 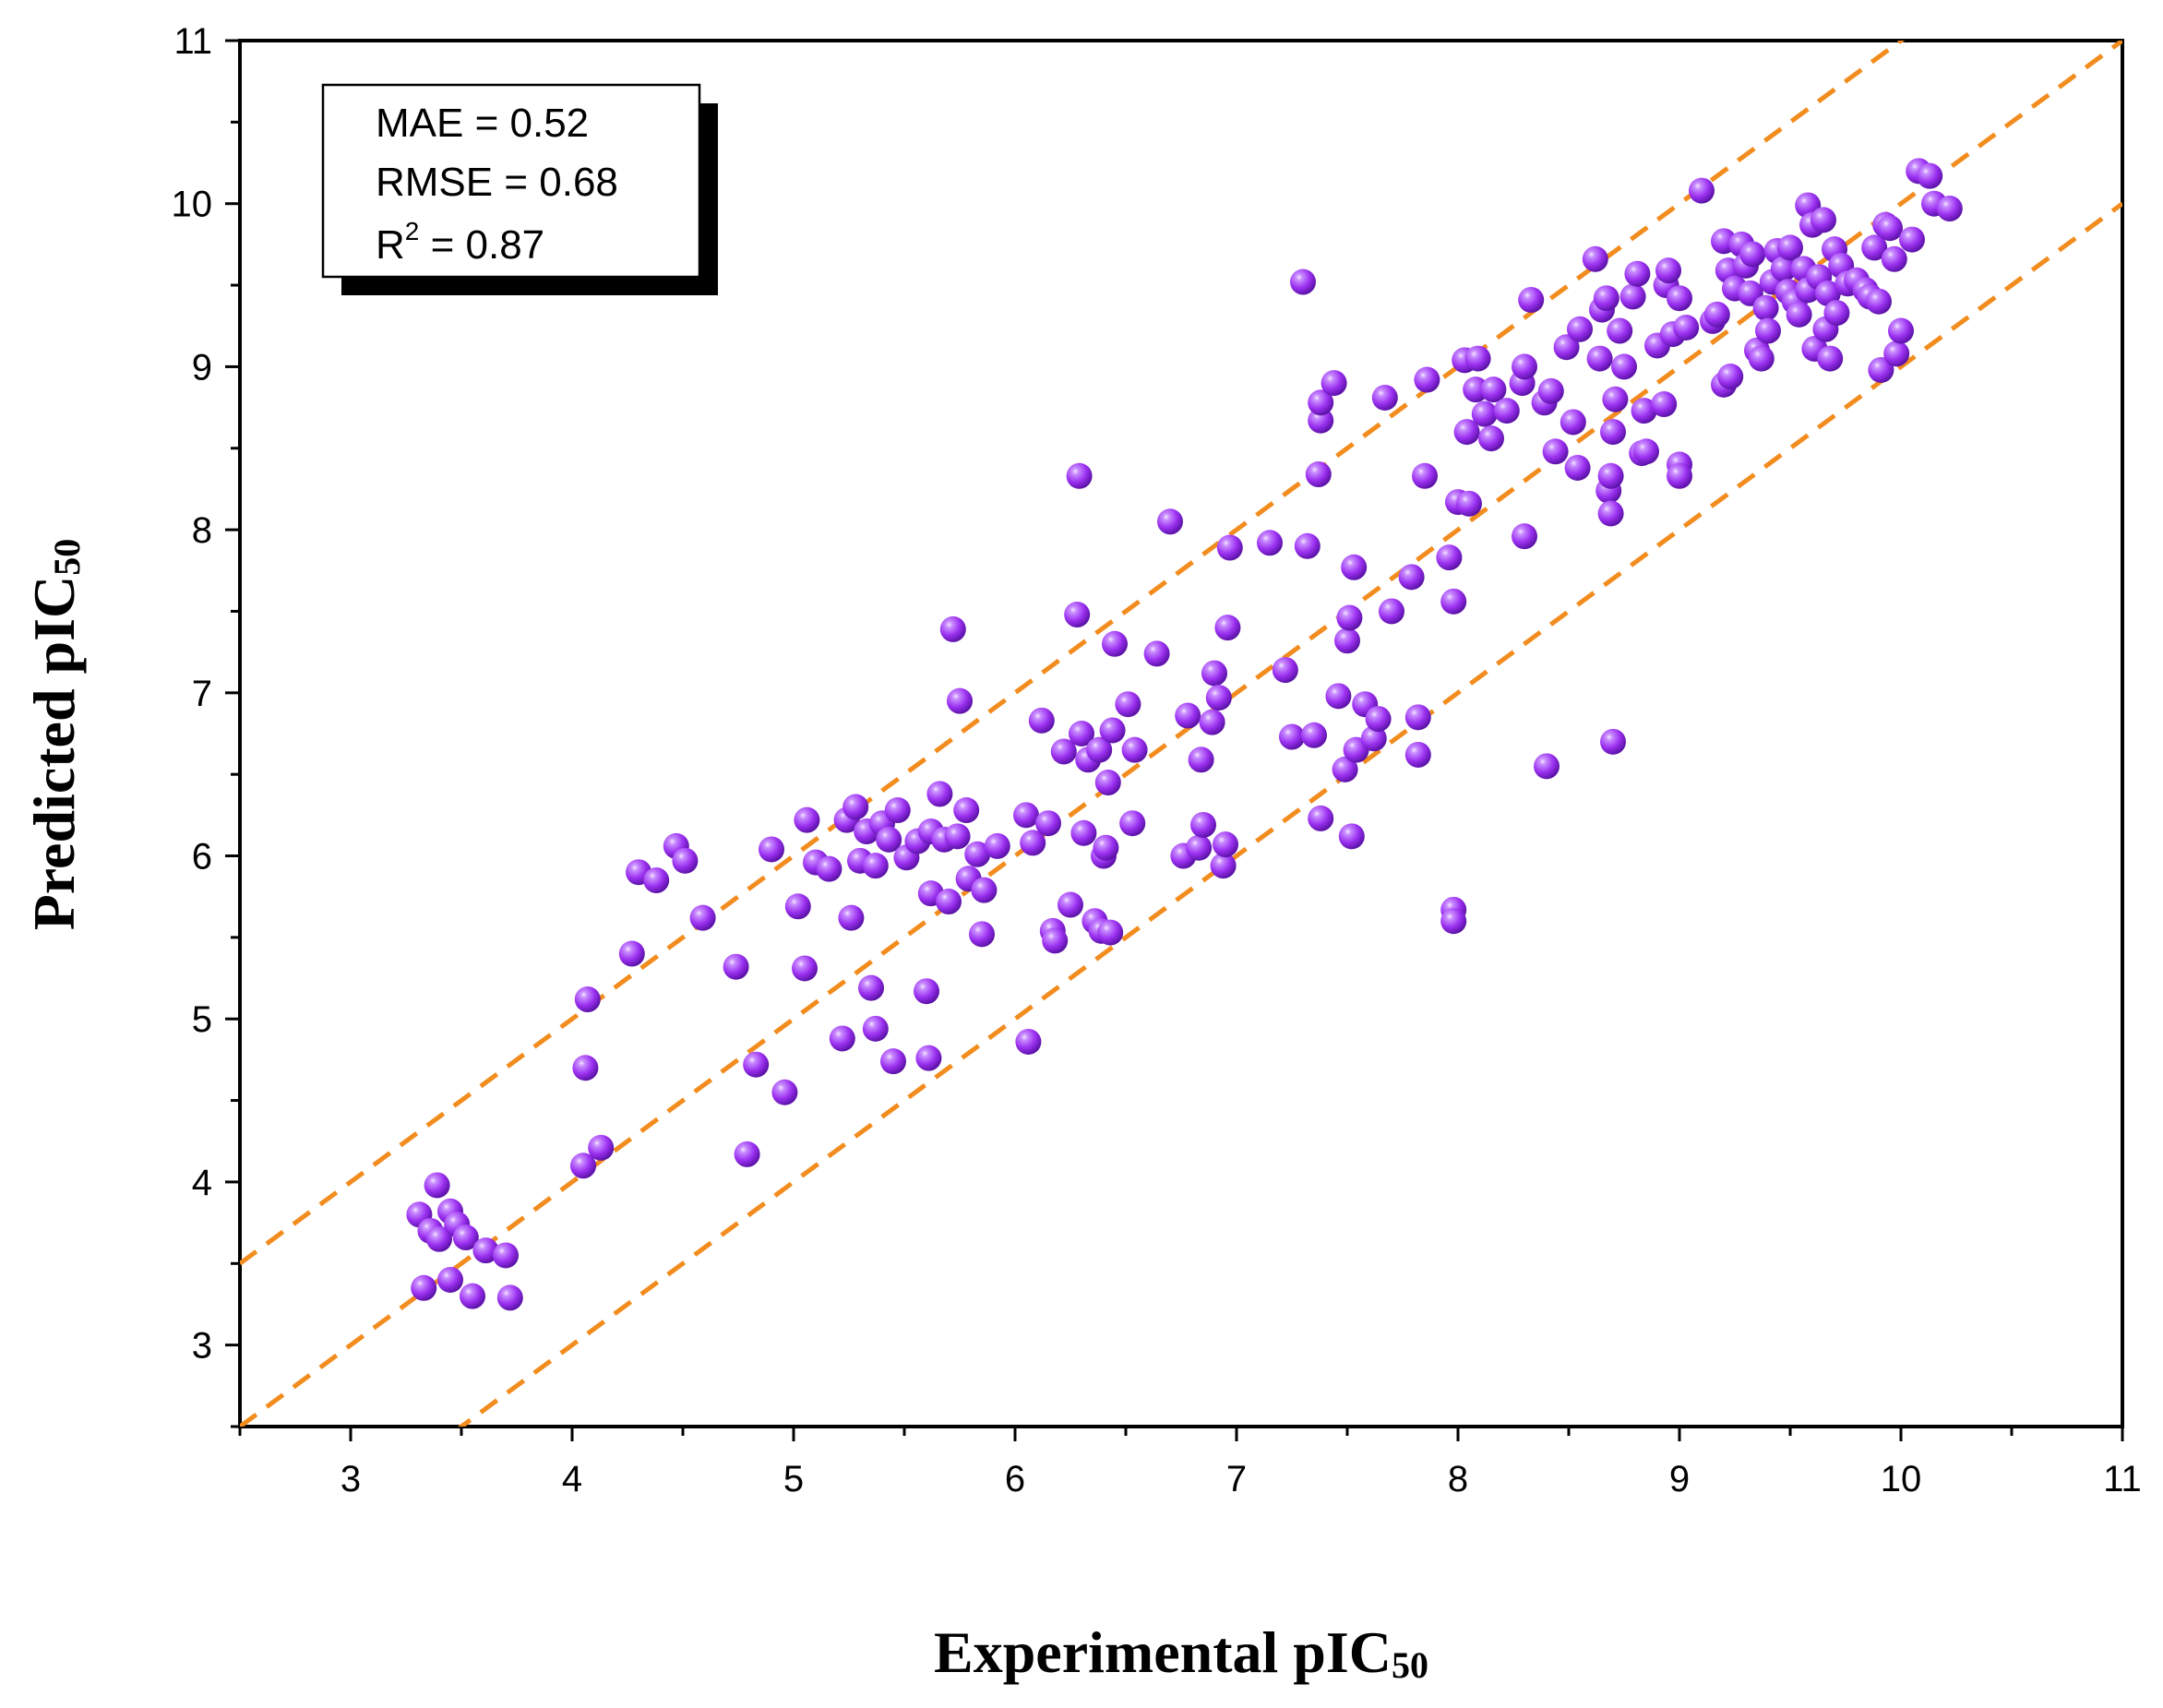 I want to click on stat-r2: R2 = 0.87, so click(x=460, y=243).